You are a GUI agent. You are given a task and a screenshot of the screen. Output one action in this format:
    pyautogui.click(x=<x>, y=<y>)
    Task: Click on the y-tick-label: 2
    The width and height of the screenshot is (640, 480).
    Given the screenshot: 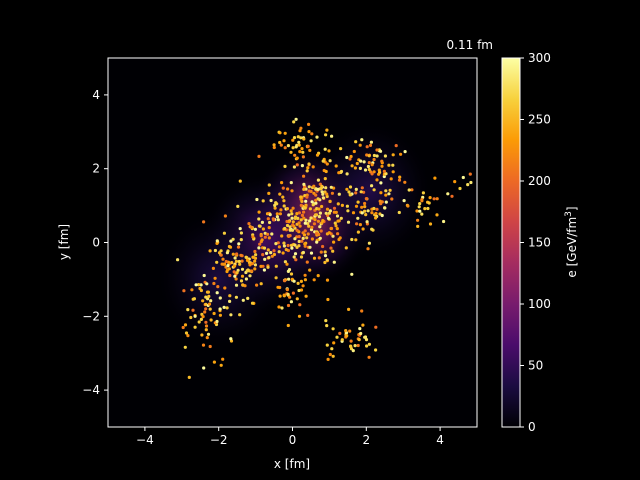 What is the action you would take?
    pyautogui.click(x=96, y=169)
    